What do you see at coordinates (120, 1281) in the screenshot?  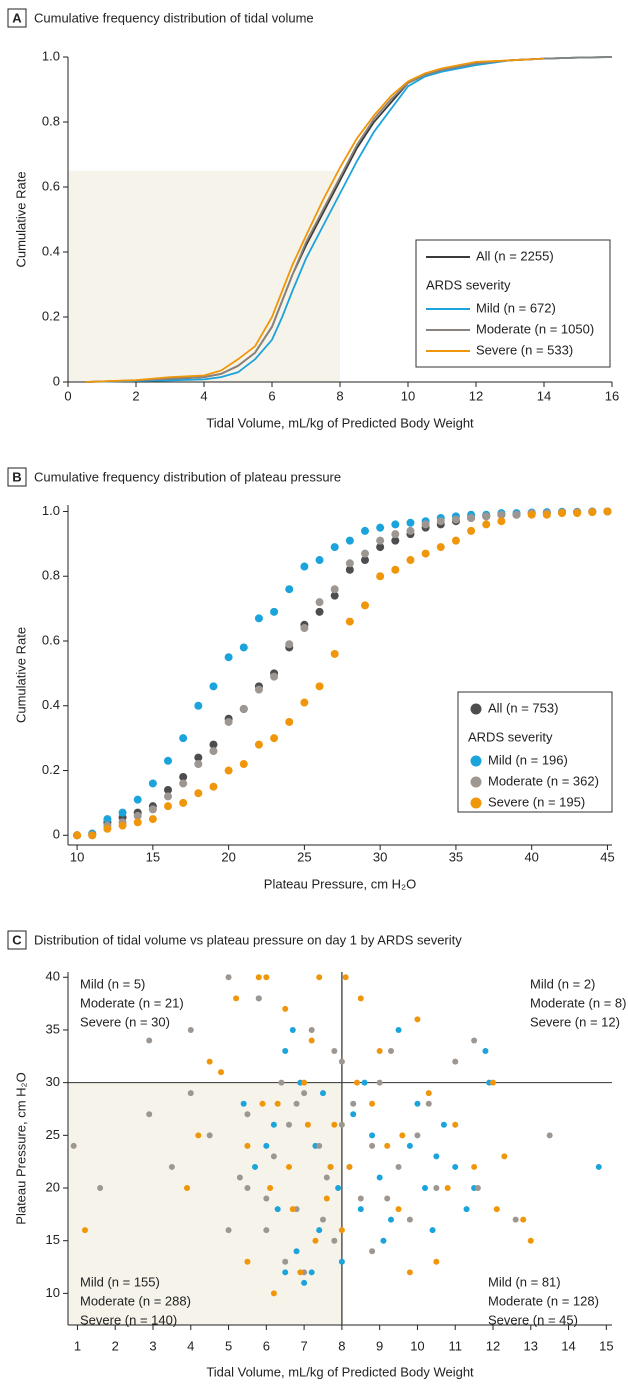 I see `quadrant-label: Mild (n = 155)` at bounding box center [120, 1281].